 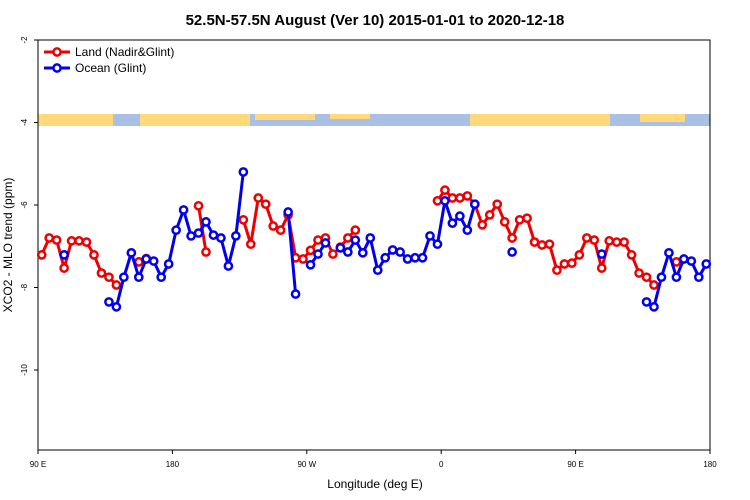 I want to click on y-tick-label: -2, so click(x=24, y=40).